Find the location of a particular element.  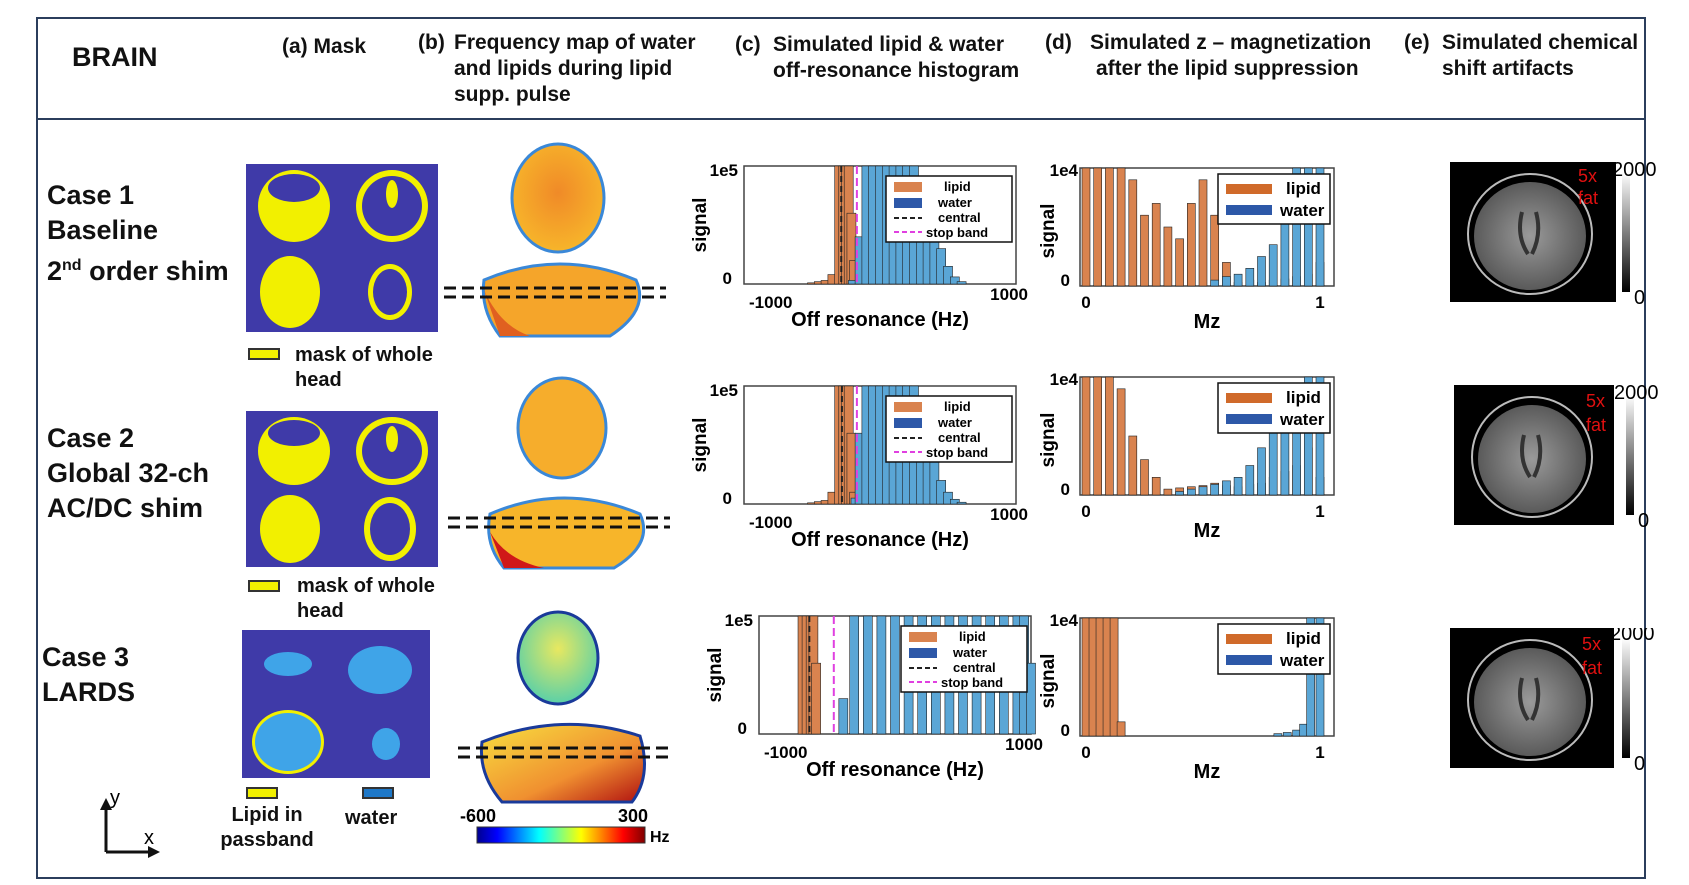

mask-legend-swatch-case1 is located at coordinates (264, 354).